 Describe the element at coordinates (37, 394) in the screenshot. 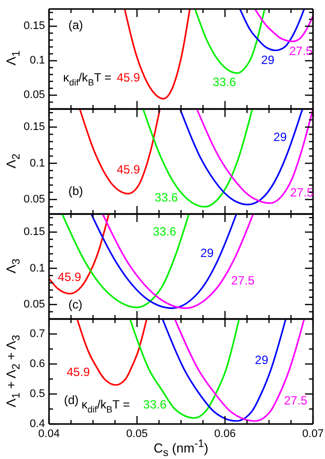

I see `y-tick-label: 0.5` at that location.